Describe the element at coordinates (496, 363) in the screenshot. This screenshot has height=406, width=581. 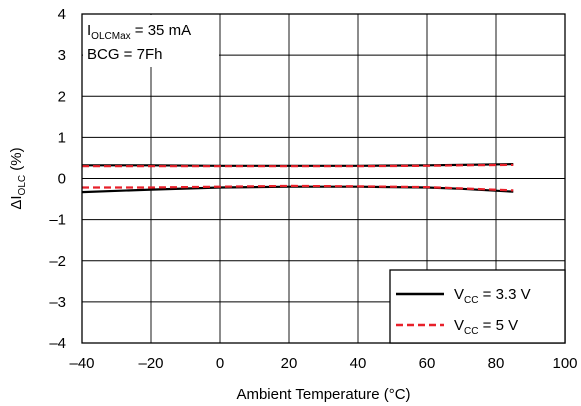
I see `x-tick-label: 80` at that location.